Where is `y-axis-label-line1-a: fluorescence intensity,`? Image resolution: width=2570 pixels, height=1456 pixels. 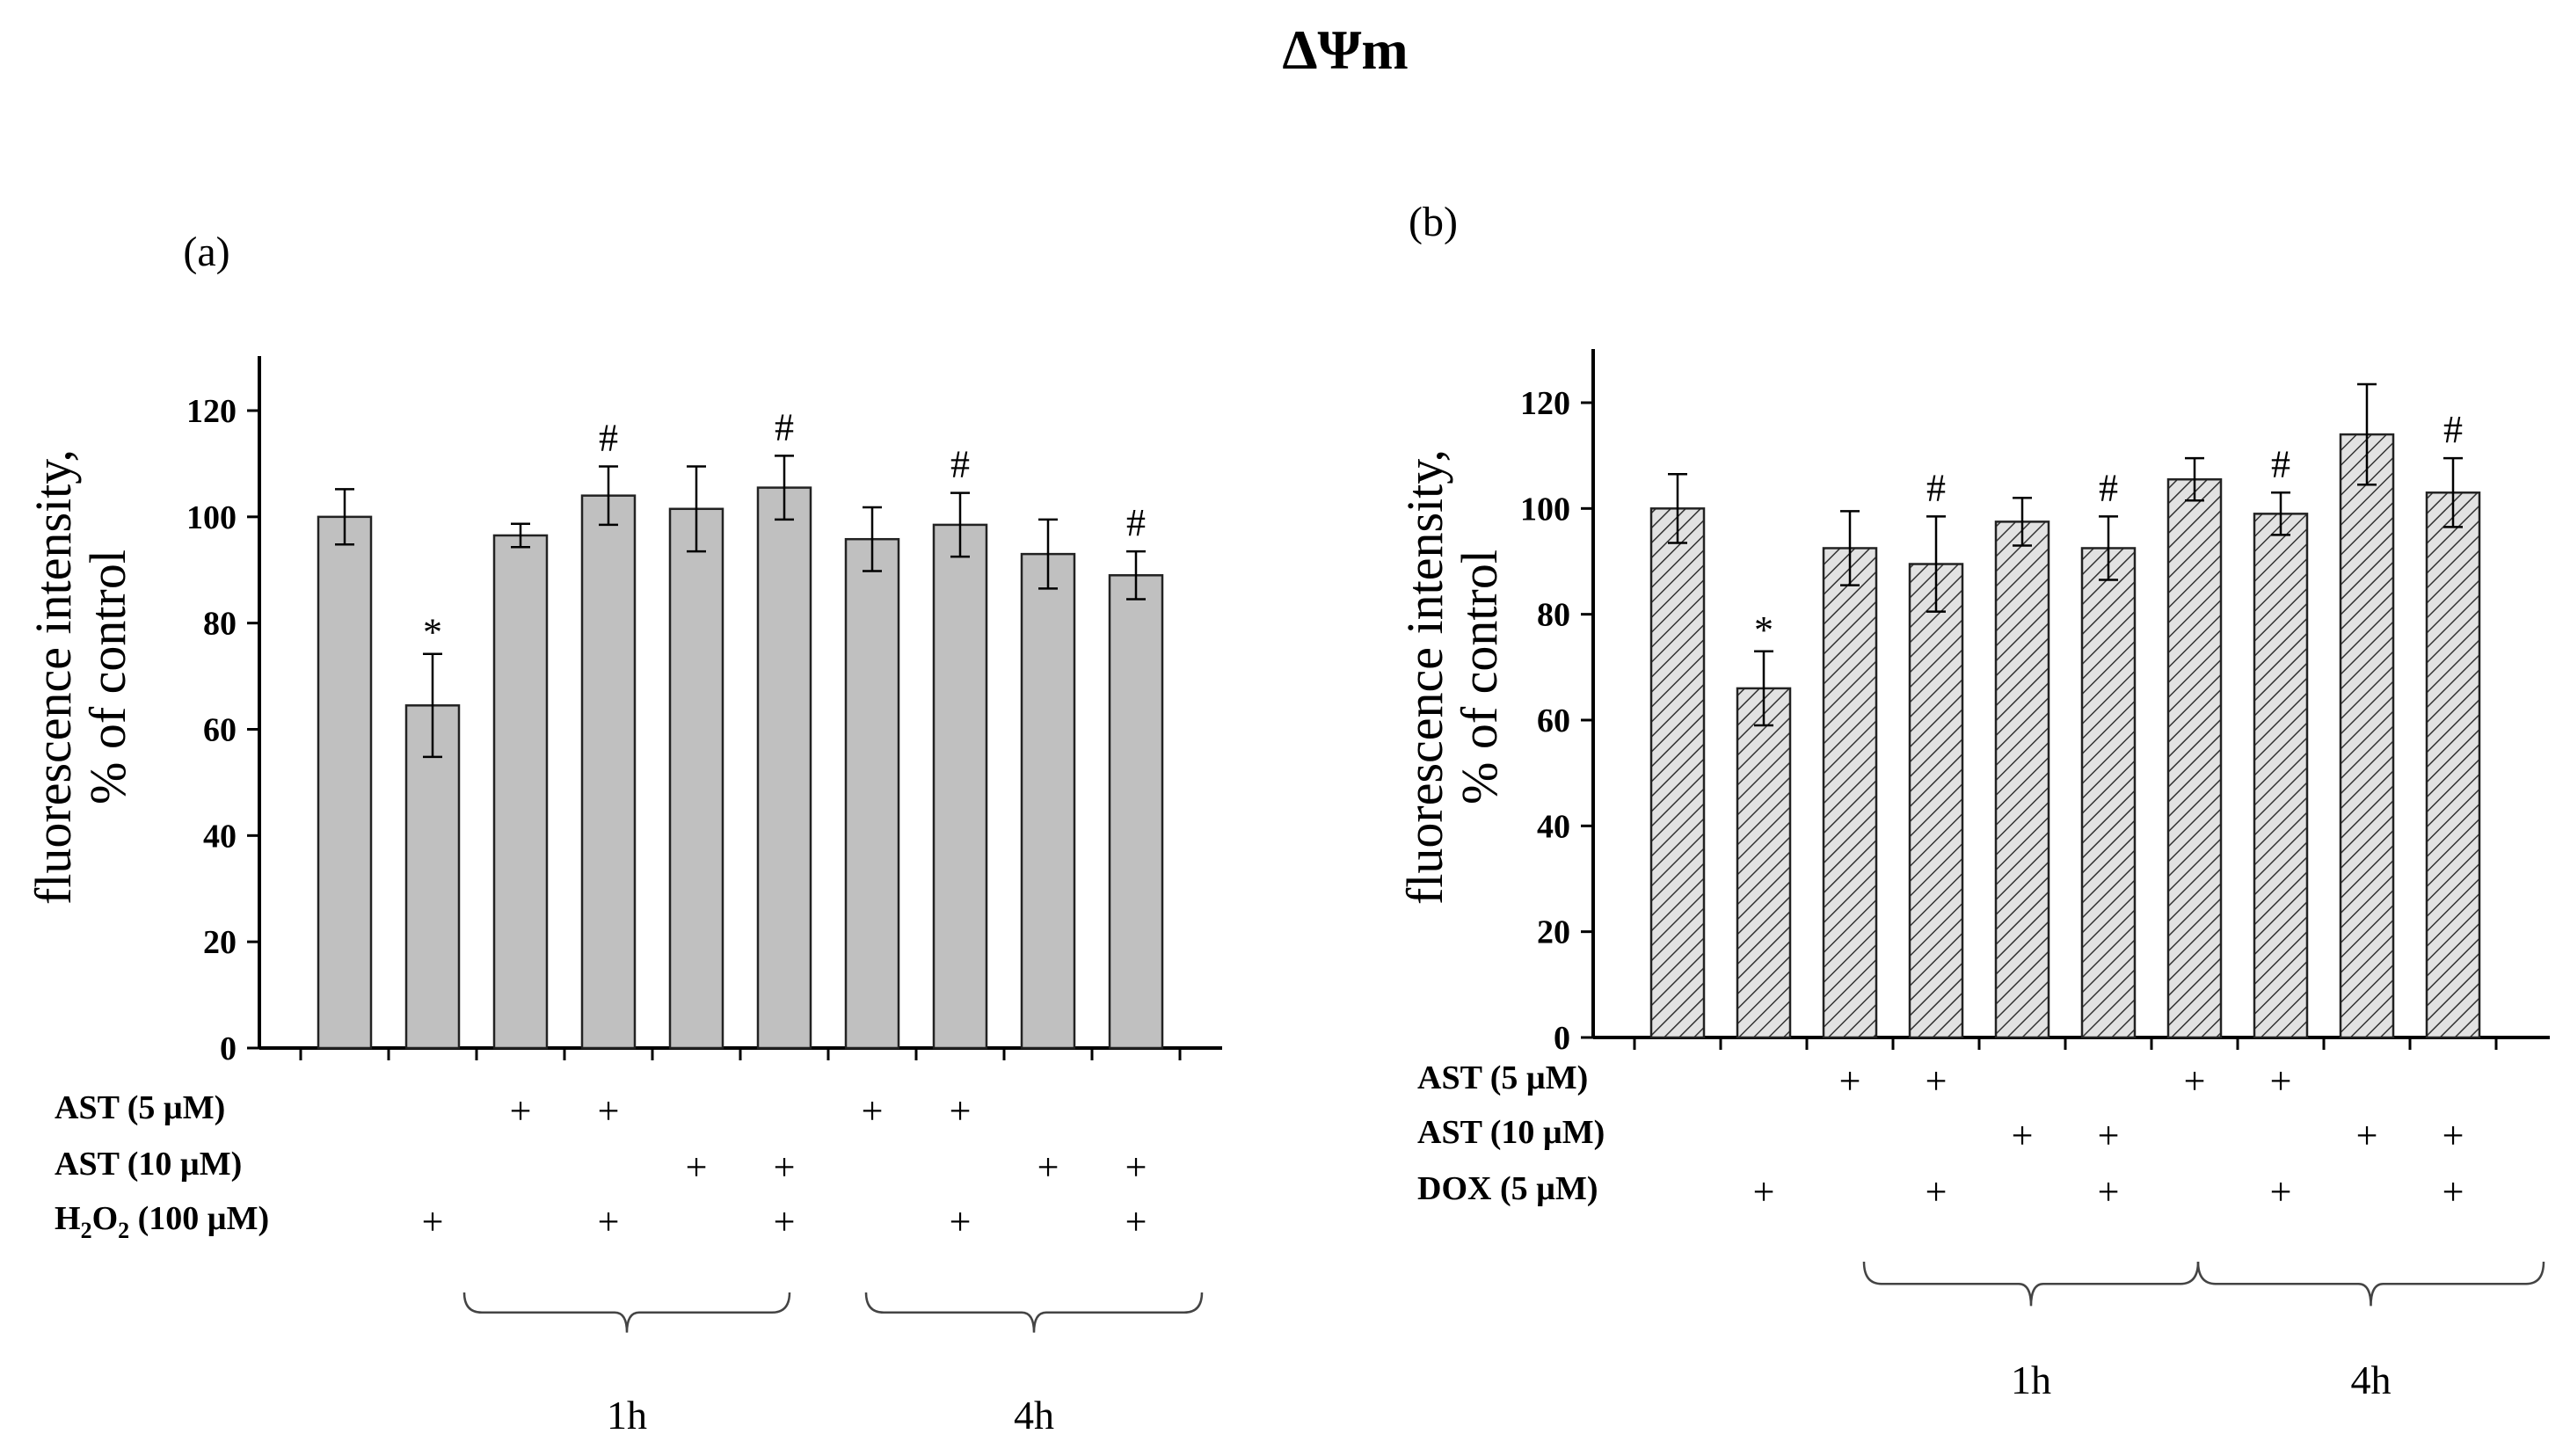
y-axis-label-line1-a: fluorescence intensity, is located at coordinates (53, 677).